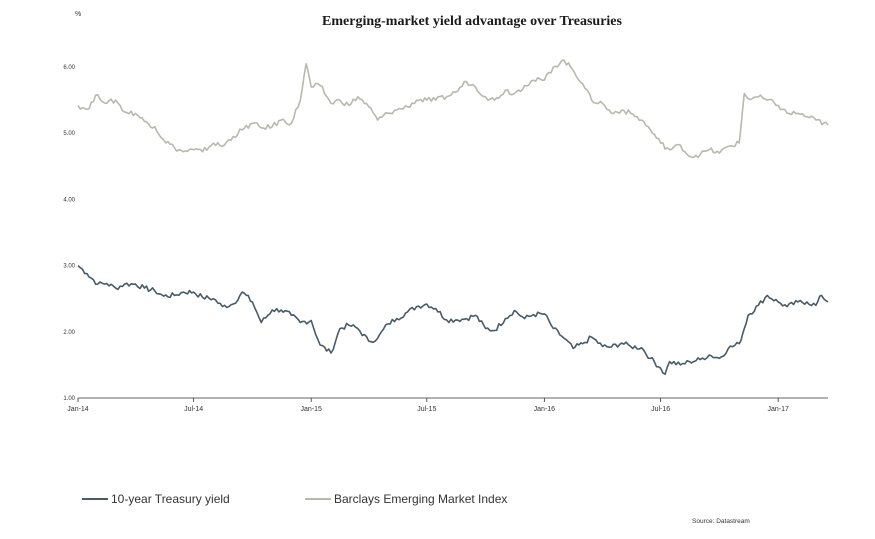 This screenshot has width=875, height=539. I want to click on x-tick-label: Jul-14, so click(193, 409).